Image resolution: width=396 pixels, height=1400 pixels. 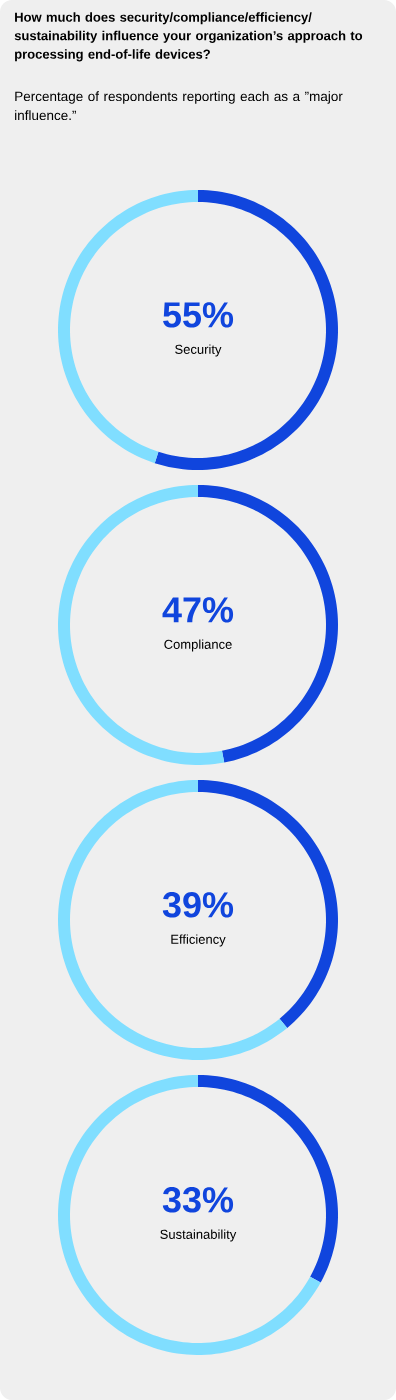 I want to click on text: Efficiency, so click(x=198, y=940).